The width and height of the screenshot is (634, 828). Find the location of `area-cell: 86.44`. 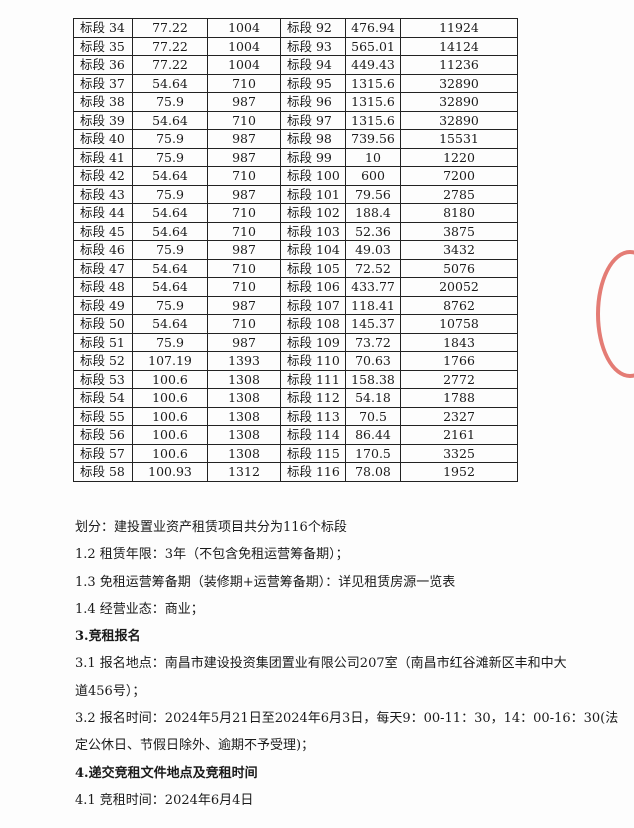

area-cell: 86.44 is located at coordinates (373, 435).